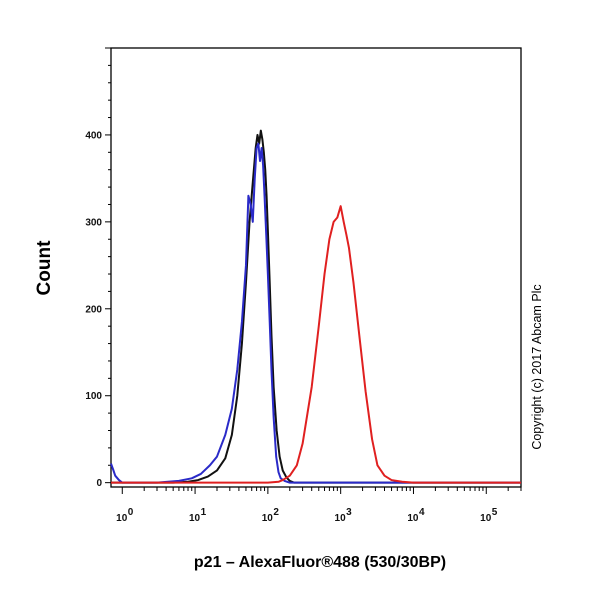 The height and width of the screenshot is (605, 600). What do you see at coordinates (93, 222) in the screenshot?
I see `y-tick-label: 300` at bounding box center [93, 222].